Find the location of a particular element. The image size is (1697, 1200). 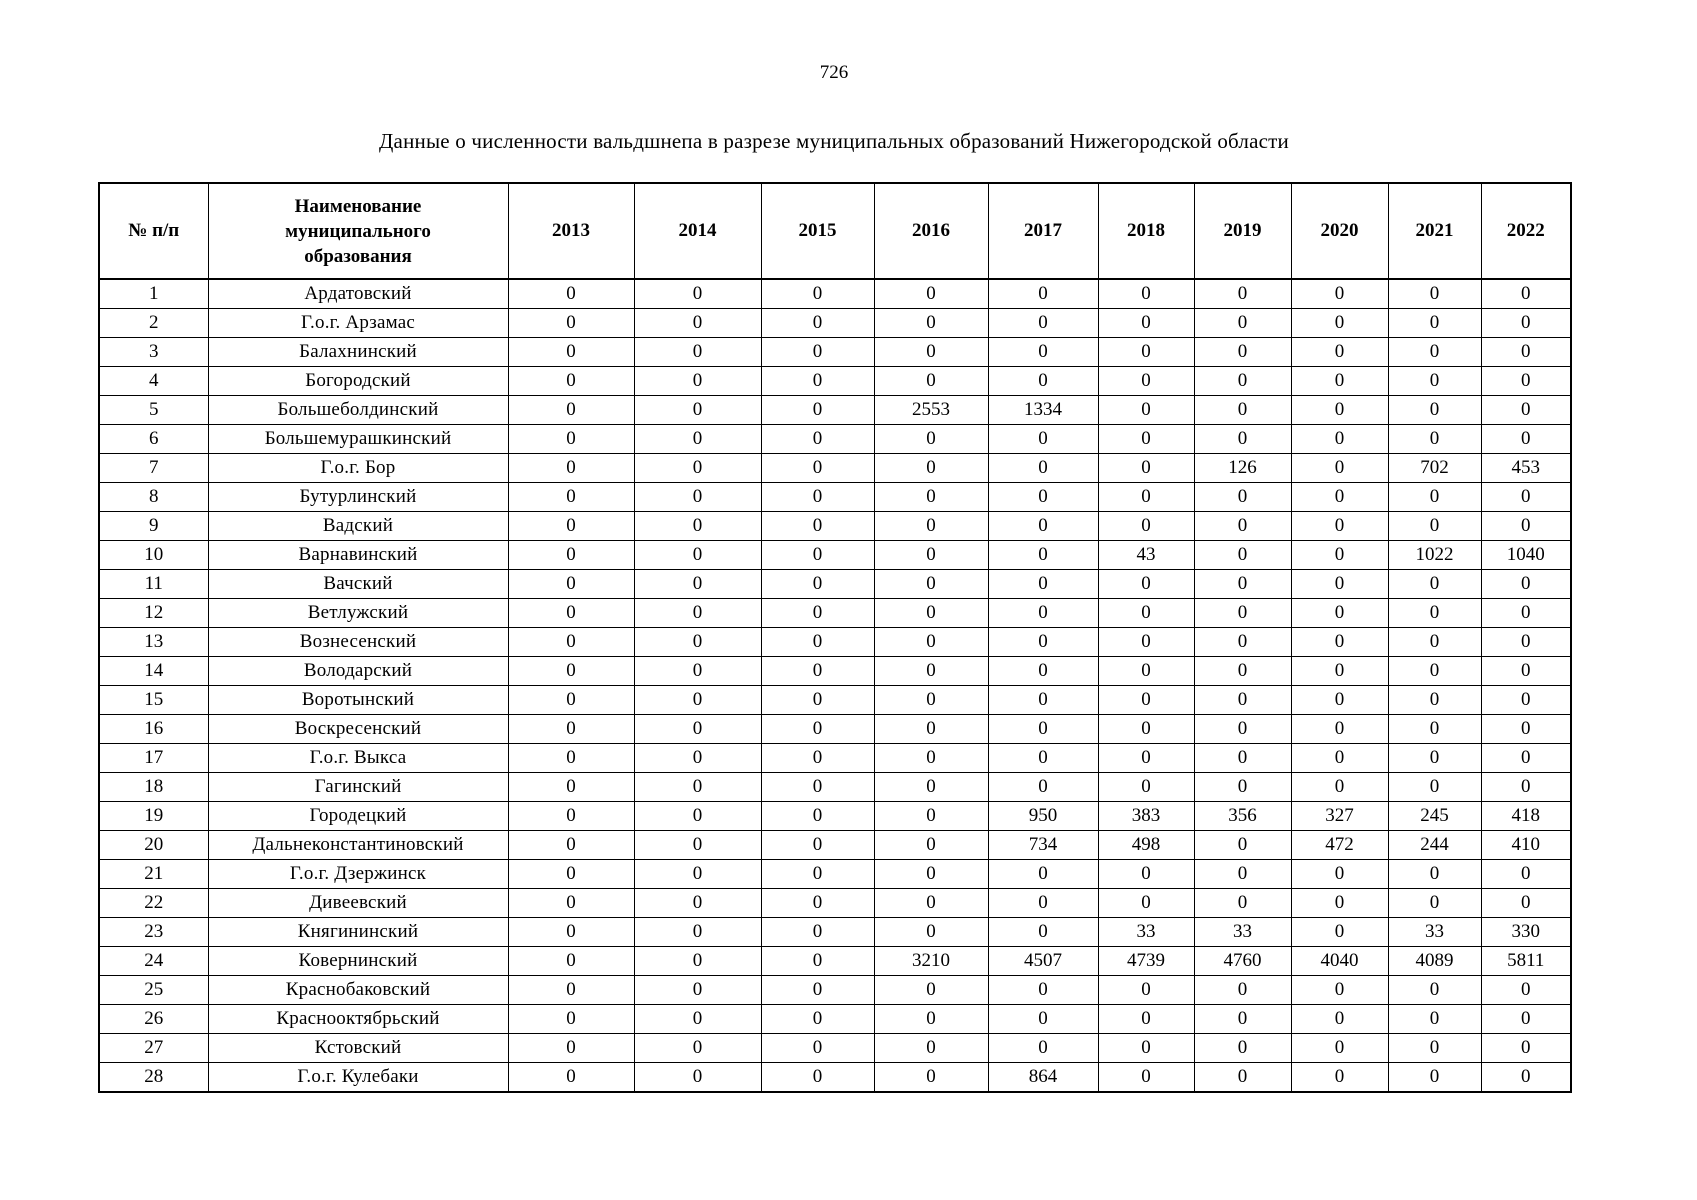

header-year-2022: 2022 is located at coordinates (1526, 231).